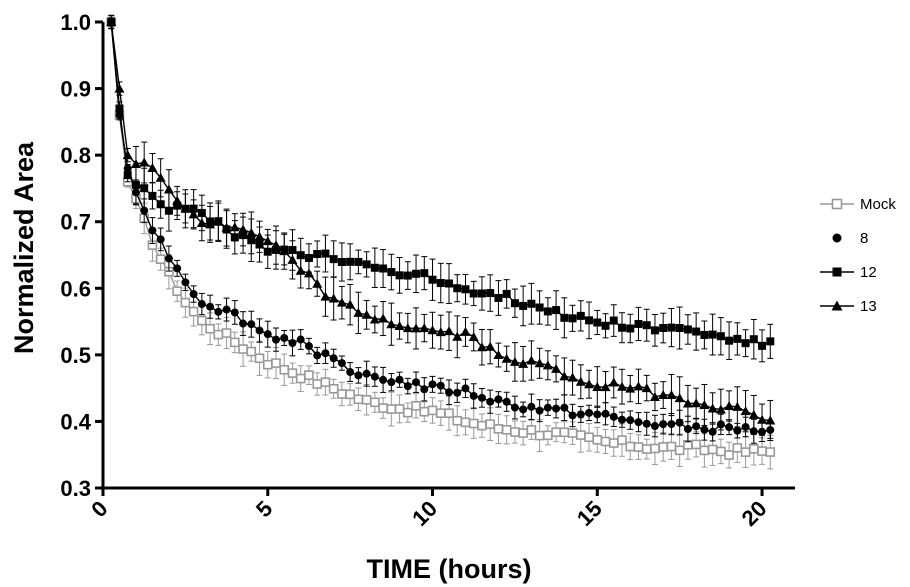 This screenshot has width=910, height=587. I want to click on y-tick-label: 0.6, so click(75, 288).